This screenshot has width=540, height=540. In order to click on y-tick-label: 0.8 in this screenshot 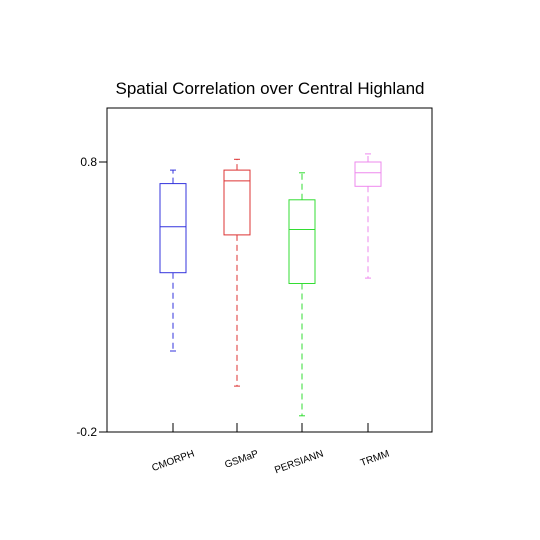, I will do `click(88, 162)`.